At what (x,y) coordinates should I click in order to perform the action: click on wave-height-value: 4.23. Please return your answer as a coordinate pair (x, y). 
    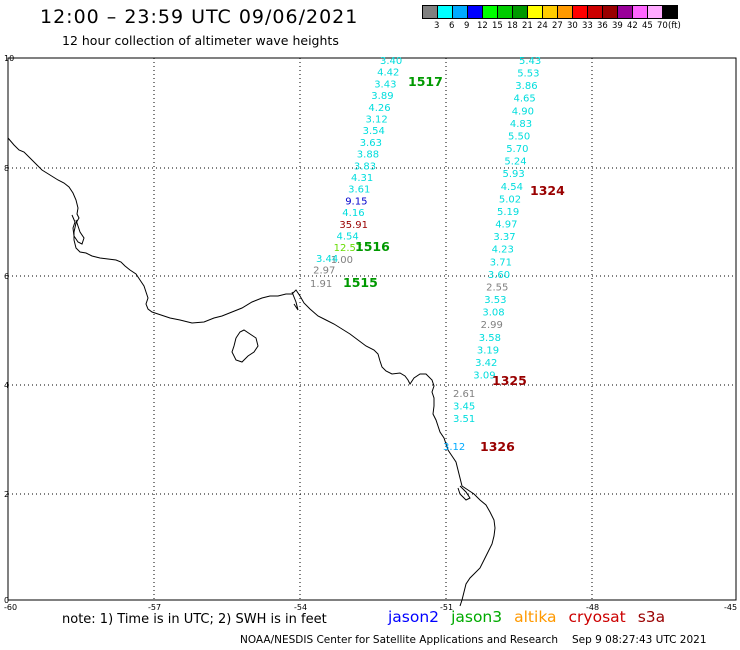
    Looking at the image, I should click on (503, 250).